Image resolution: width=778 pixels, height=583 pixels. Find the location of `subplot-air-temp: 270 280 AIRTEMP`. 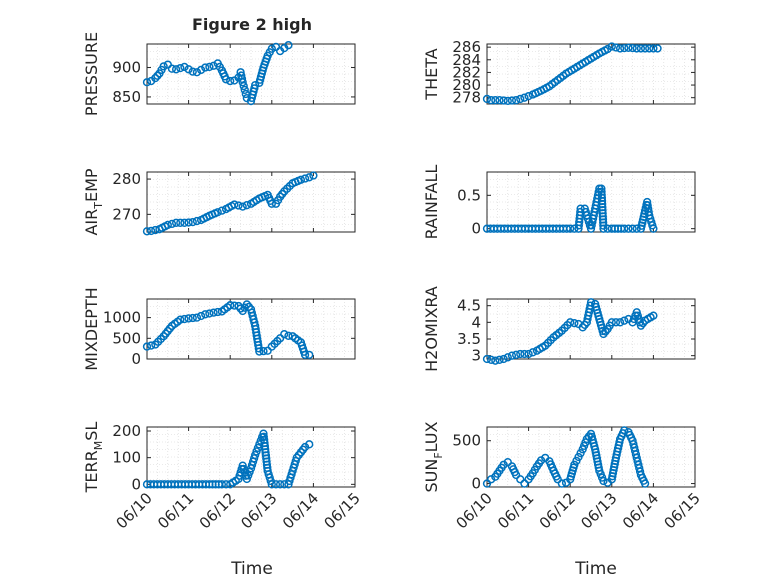

subplot-air-temp: 270 280 AIRTEMP is located at coordinates (219, 202).